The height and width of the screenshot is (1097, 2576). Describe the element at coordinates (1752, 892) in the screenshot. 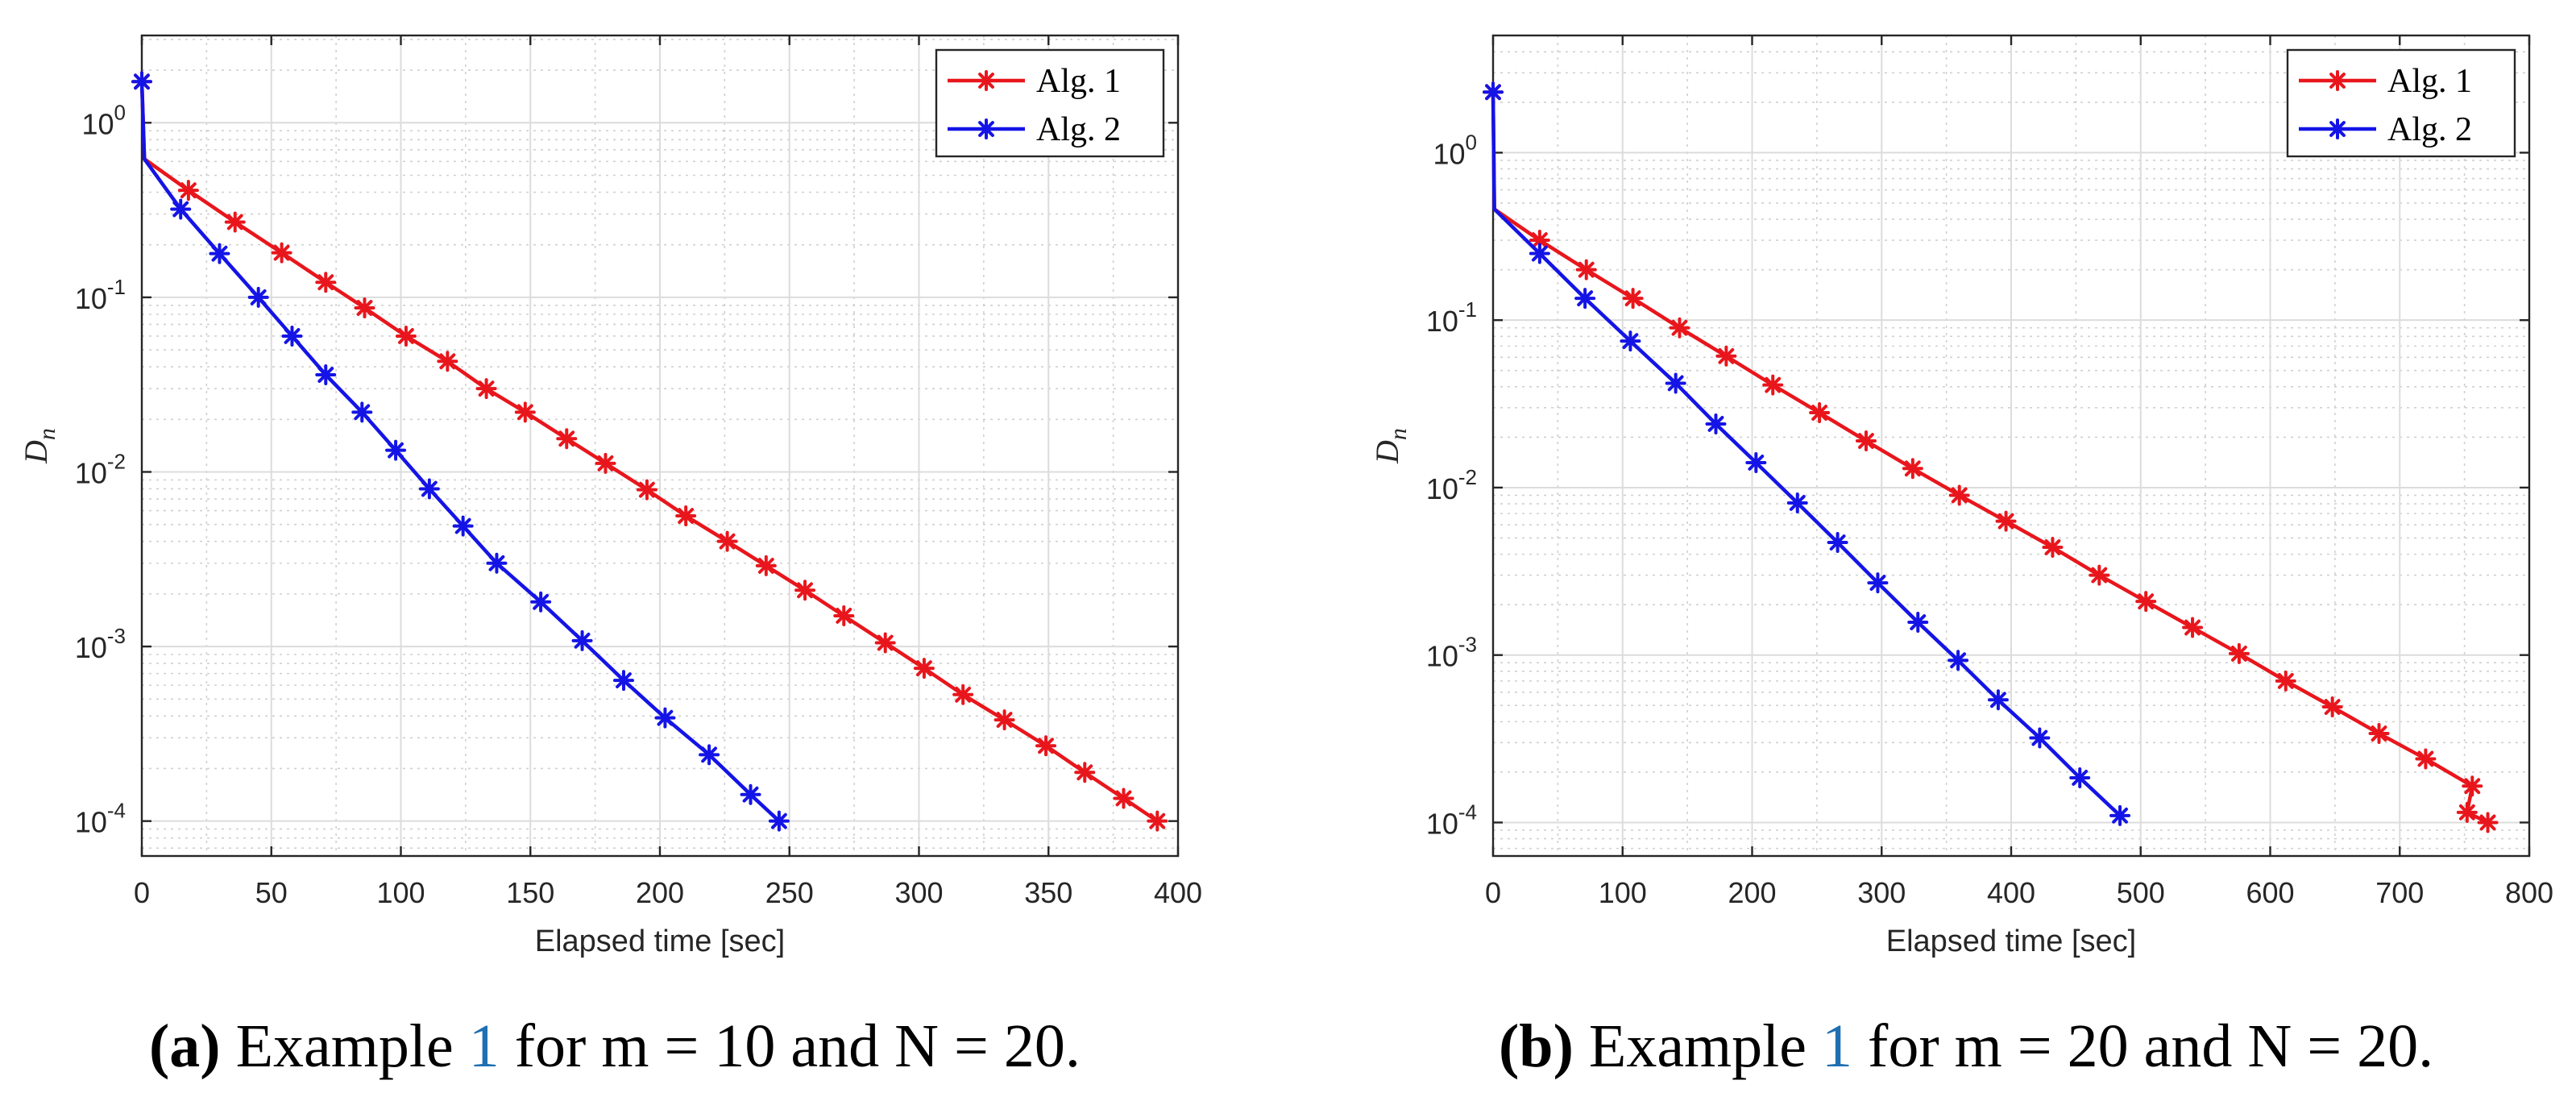

I see `x-tick-label: 200` at that location.